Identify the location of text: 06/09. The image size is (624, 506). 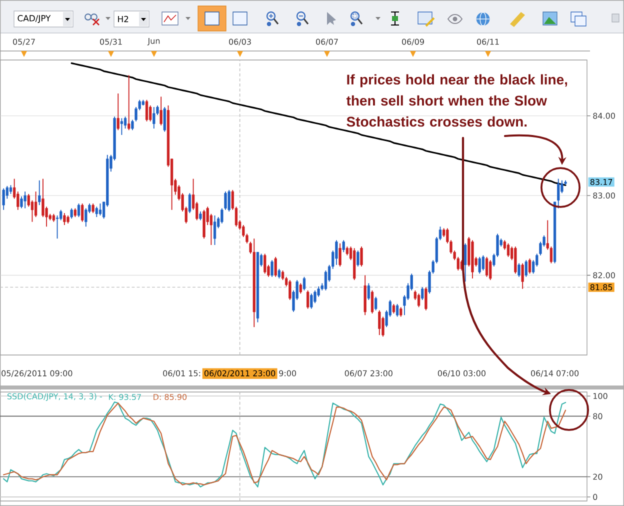
(413, 42).